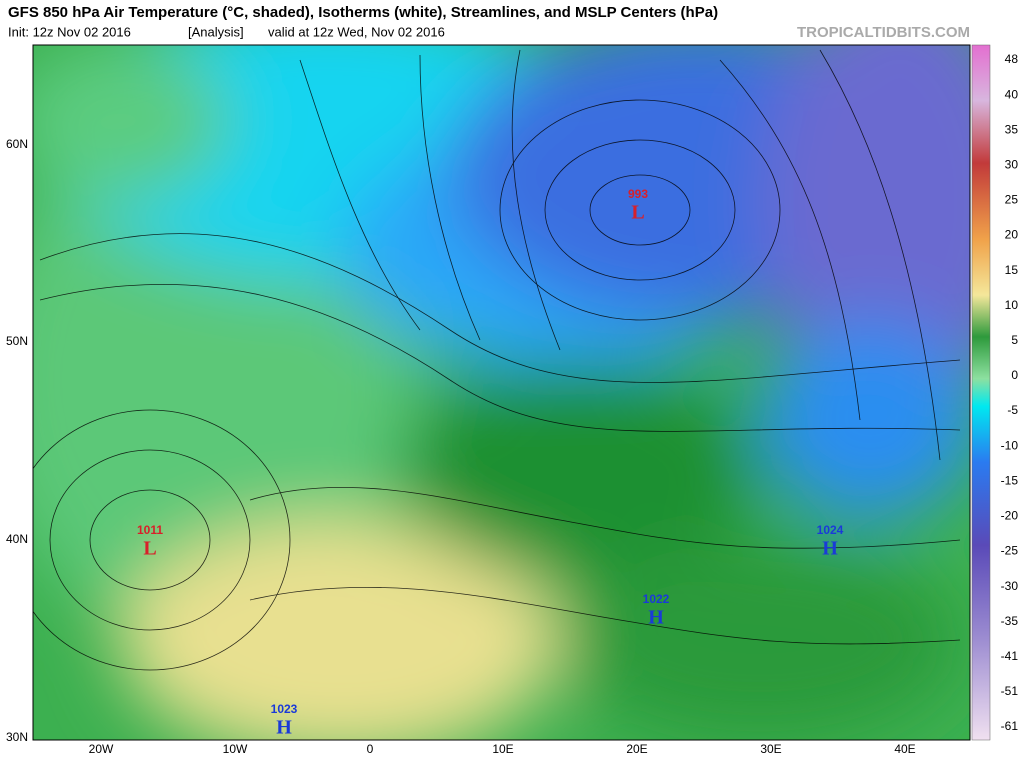  What do you see at coordinates (1012, 129) in the screenshot?
I see `colorbar-label: 35` at bounding box center [1012, 129].